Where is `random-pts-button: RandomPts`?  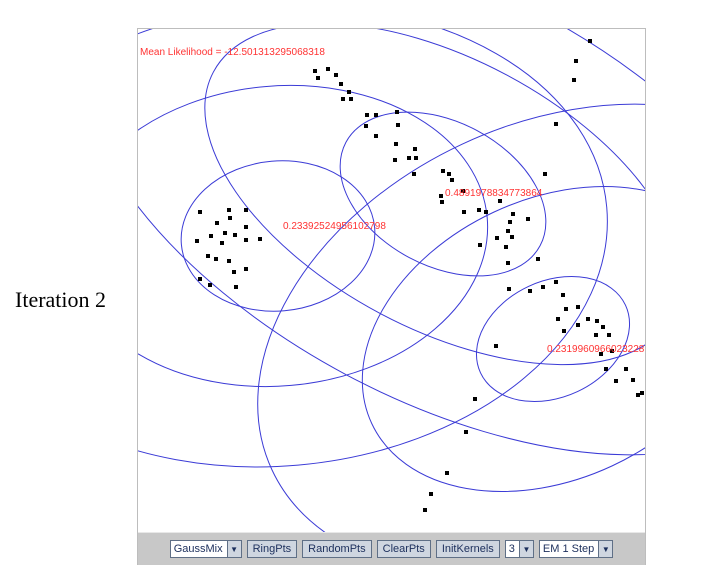 random-pts-button: RandomPts is located at coordinates (336, 549).